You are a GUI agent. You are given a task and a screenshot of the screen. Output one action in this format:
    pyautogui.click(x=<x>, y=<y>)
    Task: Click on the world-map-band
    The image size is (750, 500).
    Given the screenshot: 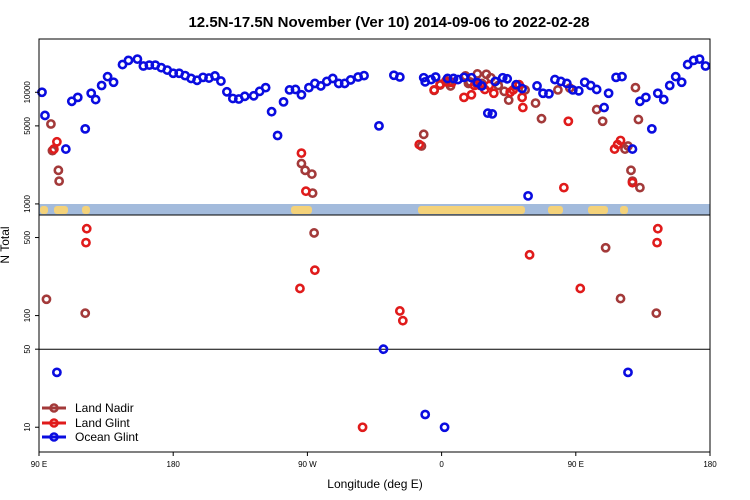 What is the action you would take?
    pyautogui.click(x=374, y=209)
    